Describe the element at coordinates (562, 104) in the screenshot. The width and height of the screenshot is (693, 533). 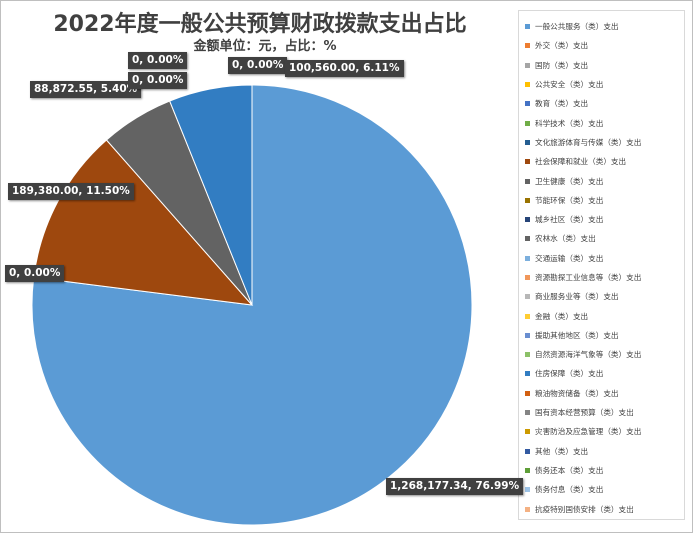
I see `legend-label: 教育（类）支出` at that location.